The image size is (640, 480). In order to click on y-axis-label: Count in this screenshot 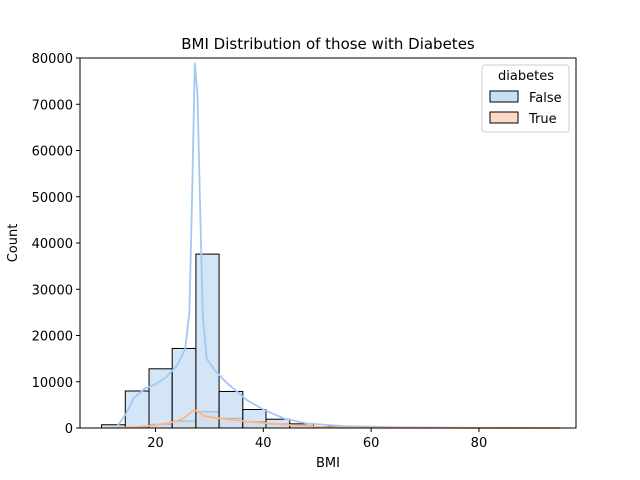, I will do `click(13, 243)`.